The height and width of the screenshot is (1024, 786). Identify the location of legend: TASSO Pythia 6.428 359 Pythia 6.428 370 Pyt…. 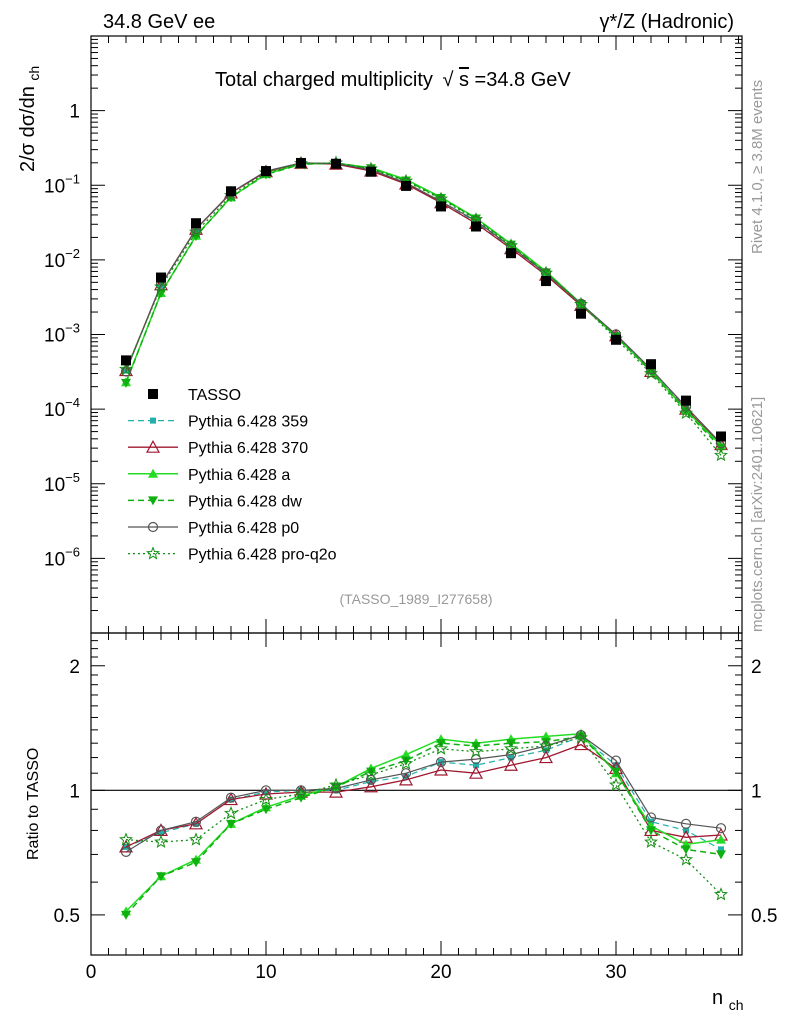
(232, 475).